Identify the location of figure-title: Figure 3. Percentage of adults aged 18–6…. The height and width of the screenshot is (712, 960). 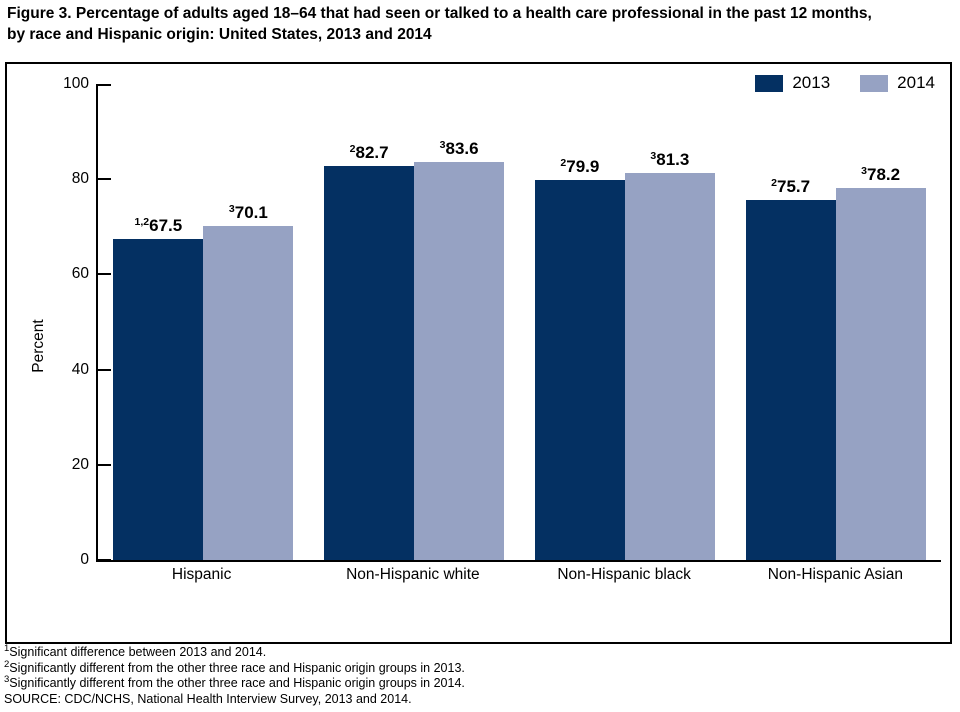
(481, 24).